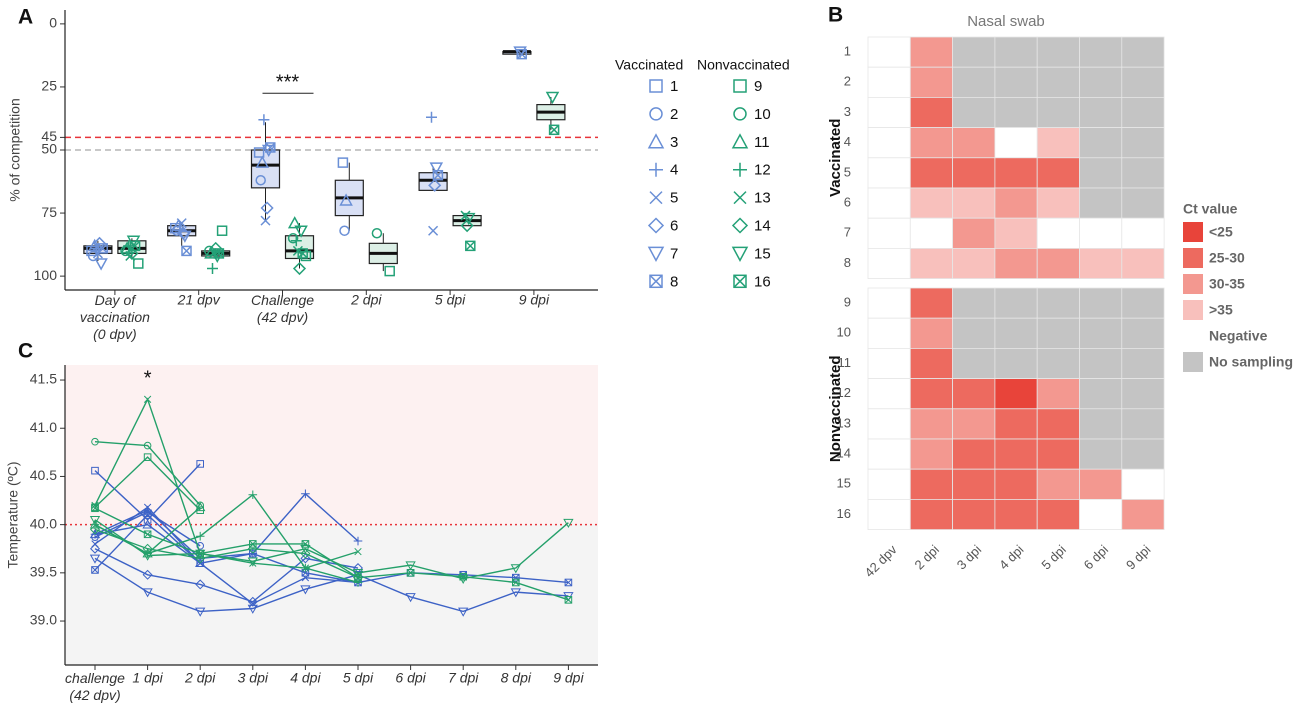 The image size is (1299, 707). What do you see at coordinates (1227, 284) in the screenshot?
I see `legend-label: 30-35` at bounding box center [1227, 284].